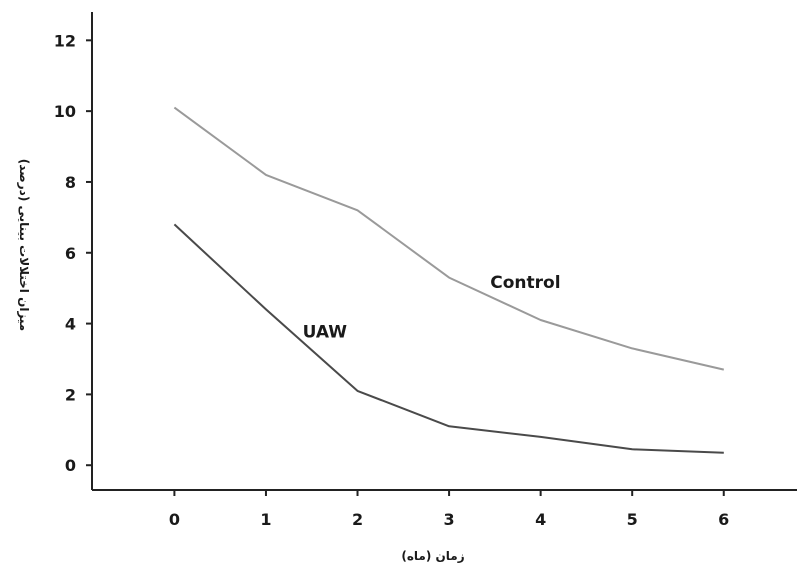 Image resolution: width=797 pixels, height=573 pixels. What do you see at coordinates (70, 394) in the screenshot?
I see `y-tick-label: 2` at bounding box center [70, 394].